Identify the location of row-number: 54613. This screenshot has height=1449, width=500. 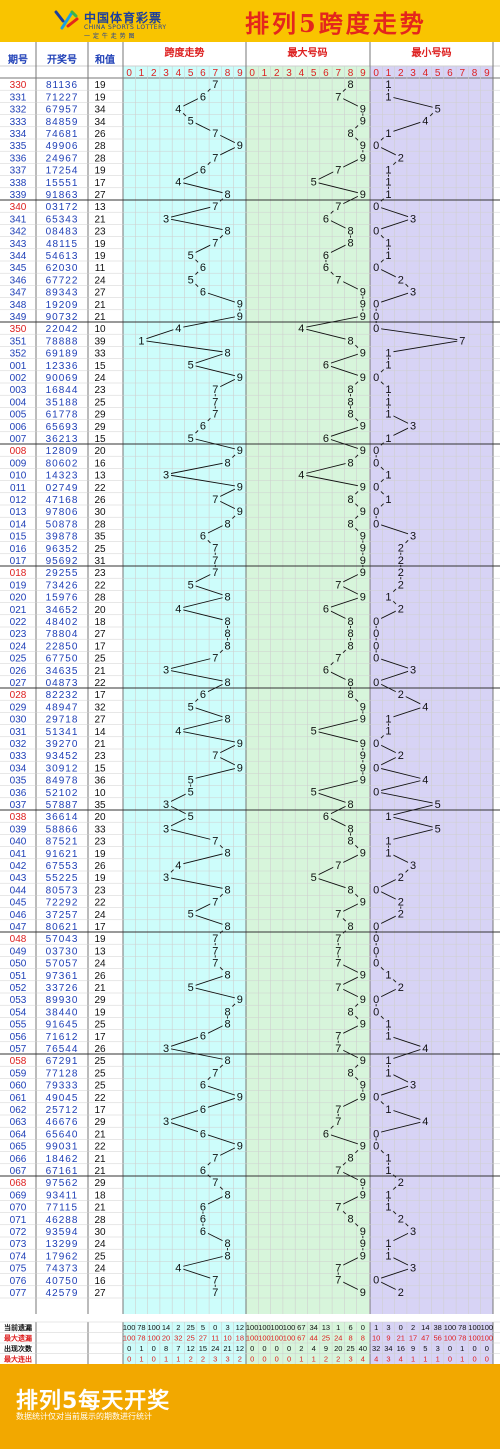
(62, 256).